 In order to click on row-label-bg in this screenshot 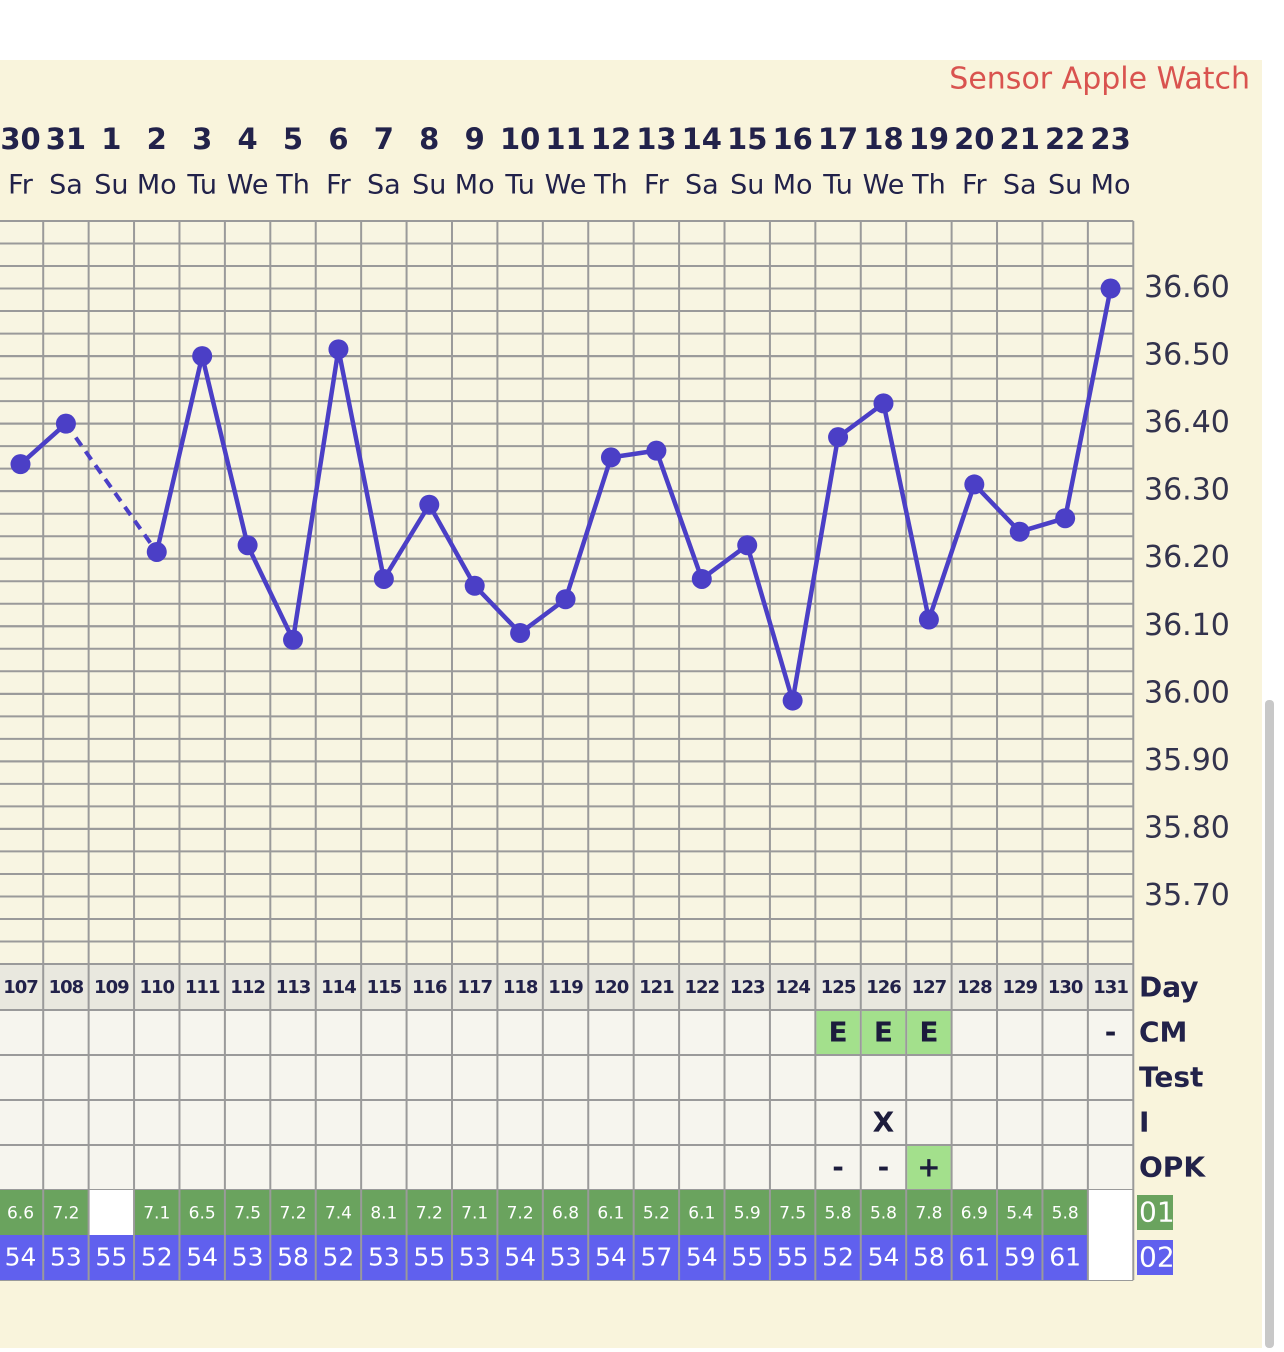, I will do `click(1155, 1212)`.